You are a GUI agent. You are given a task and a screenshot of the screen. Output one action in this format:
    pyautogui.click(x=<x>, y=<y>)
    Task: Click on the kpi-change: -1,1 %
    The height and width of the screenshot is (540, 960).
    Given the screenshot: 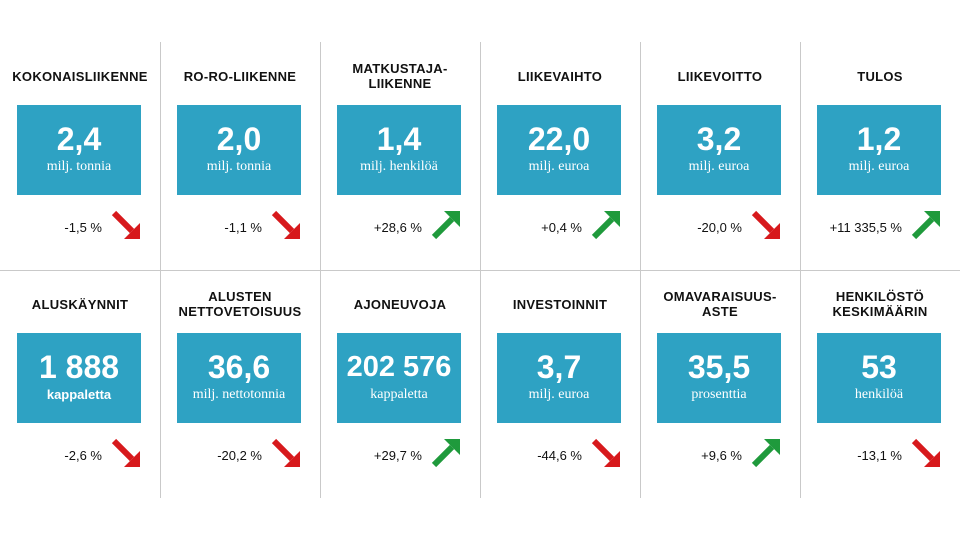 What is the action you would take?
    pyautogui.click(x=243, y=227)
    